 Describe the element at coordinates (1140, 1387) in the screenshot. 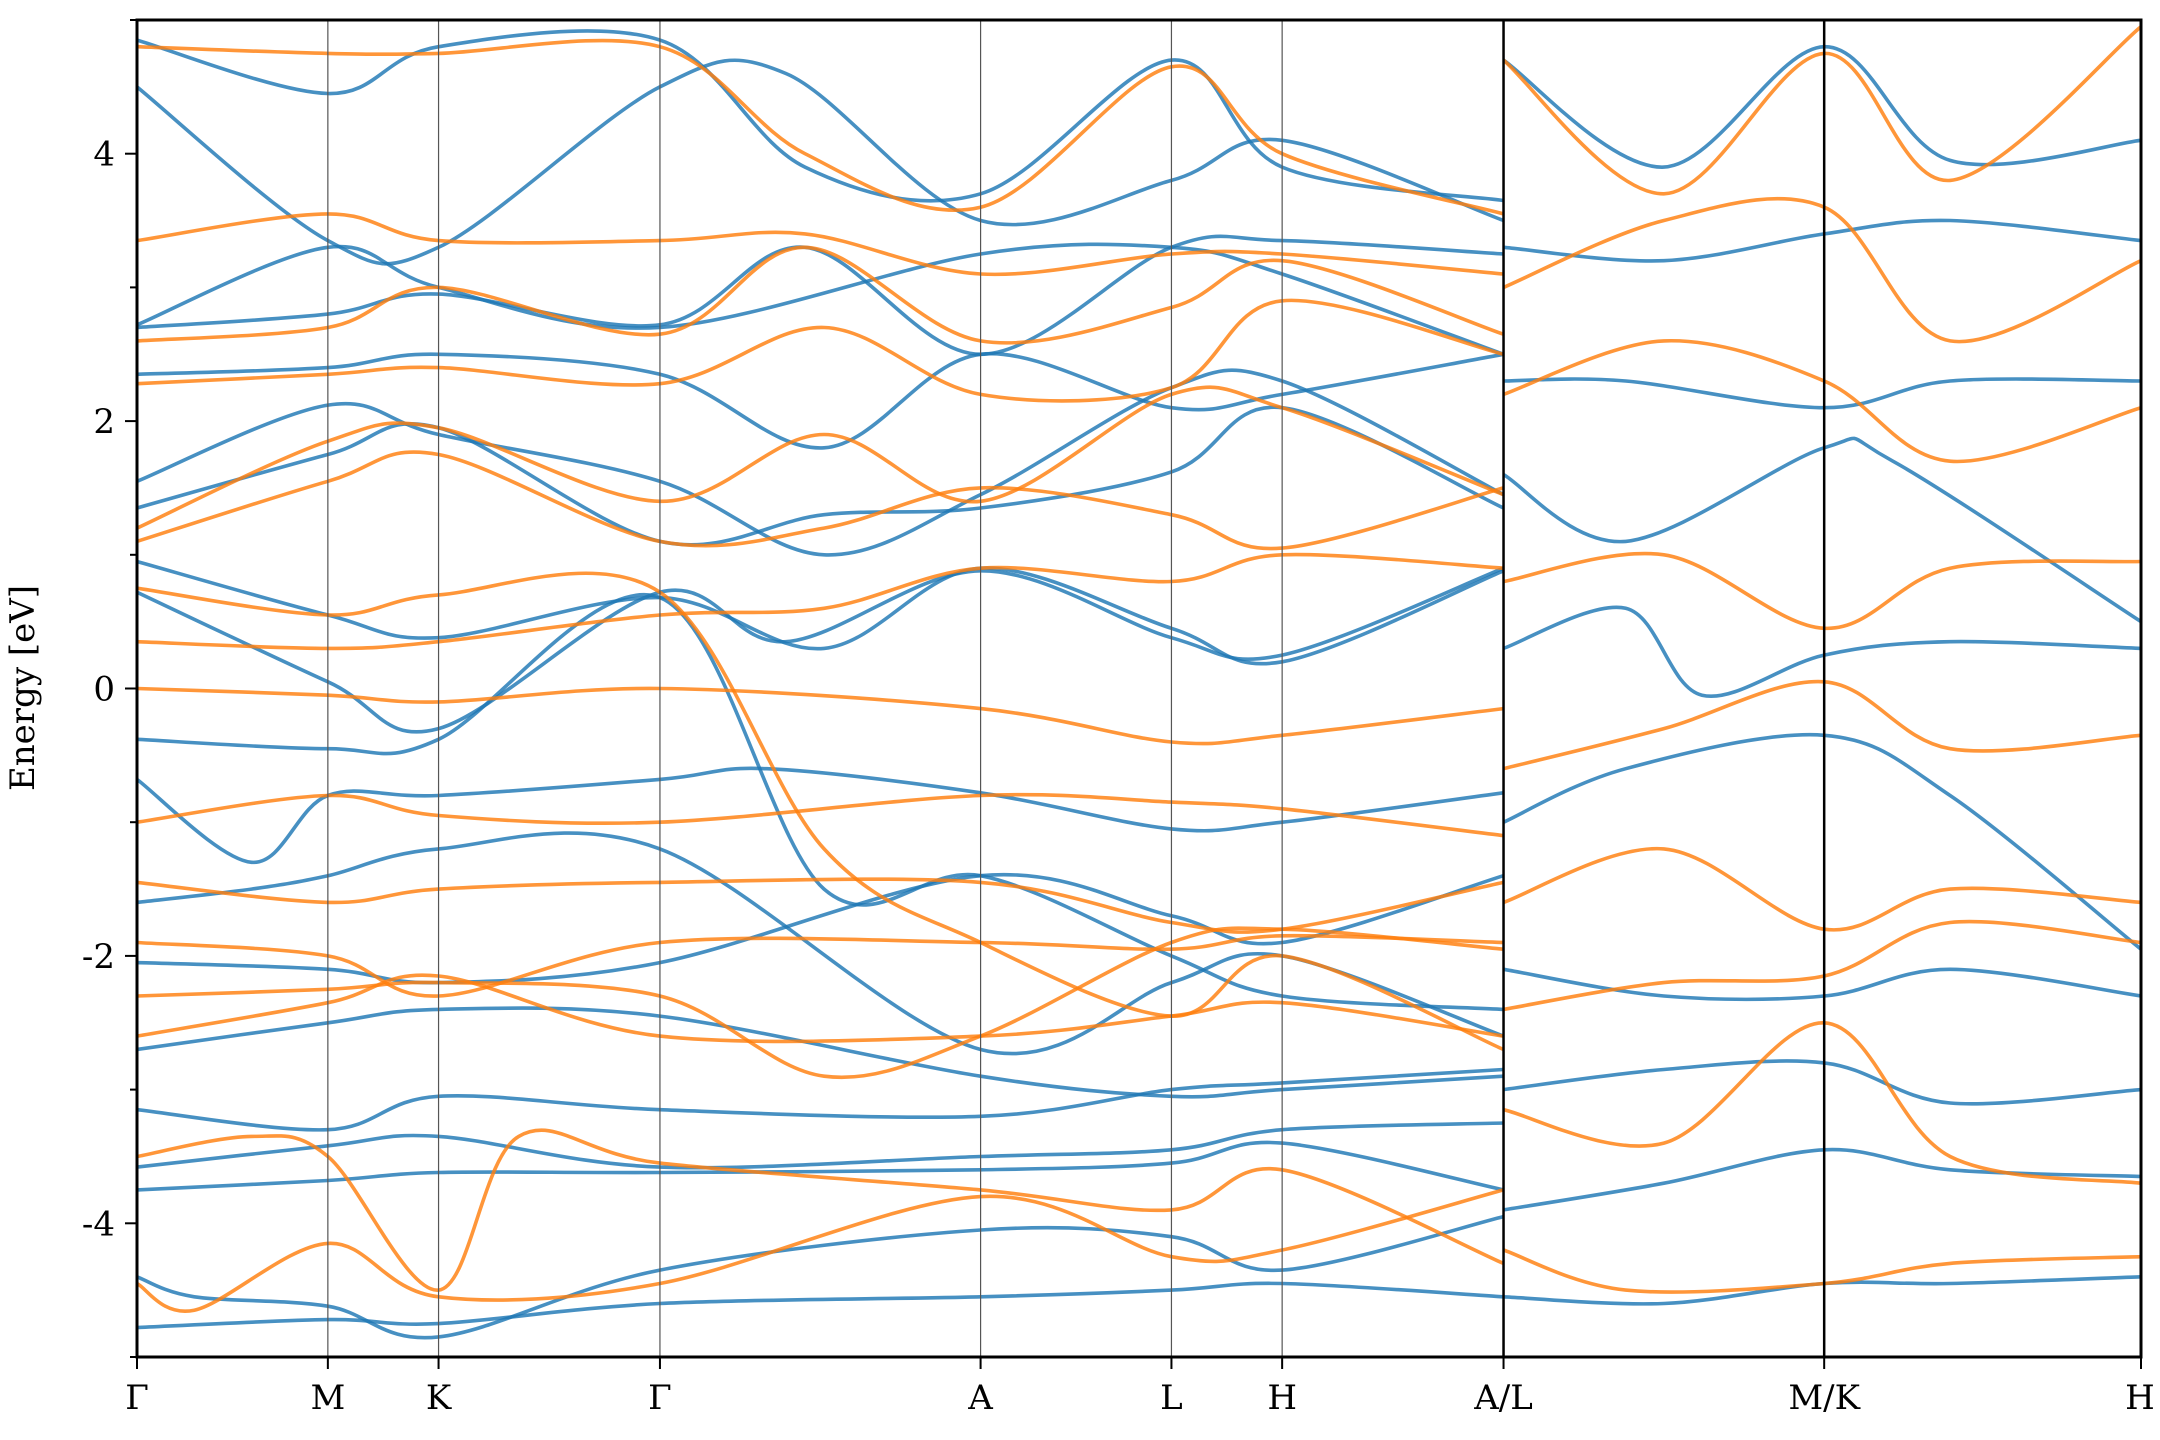

I see `x-axis: Γ M K Γ A L H A/L M/K H` at that location.